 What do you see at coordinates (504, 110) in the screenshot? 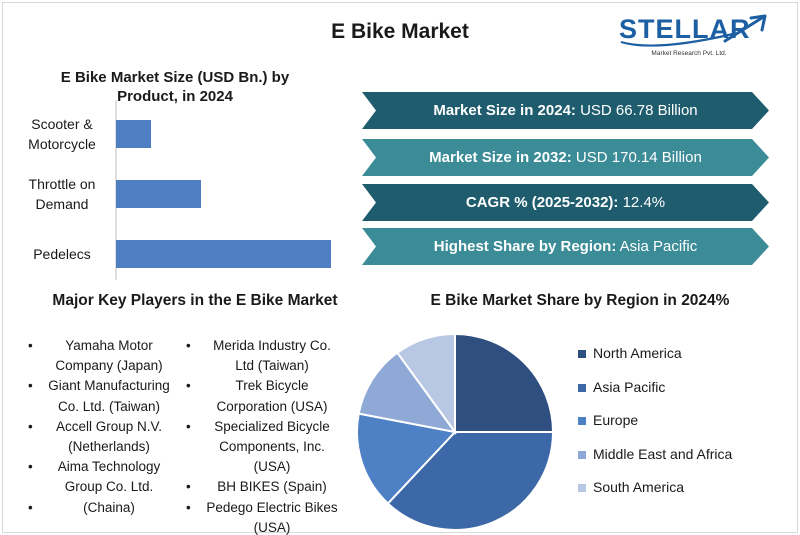
I see `stat-label: Market Size in 2024:` at bounding box center [504, 110].